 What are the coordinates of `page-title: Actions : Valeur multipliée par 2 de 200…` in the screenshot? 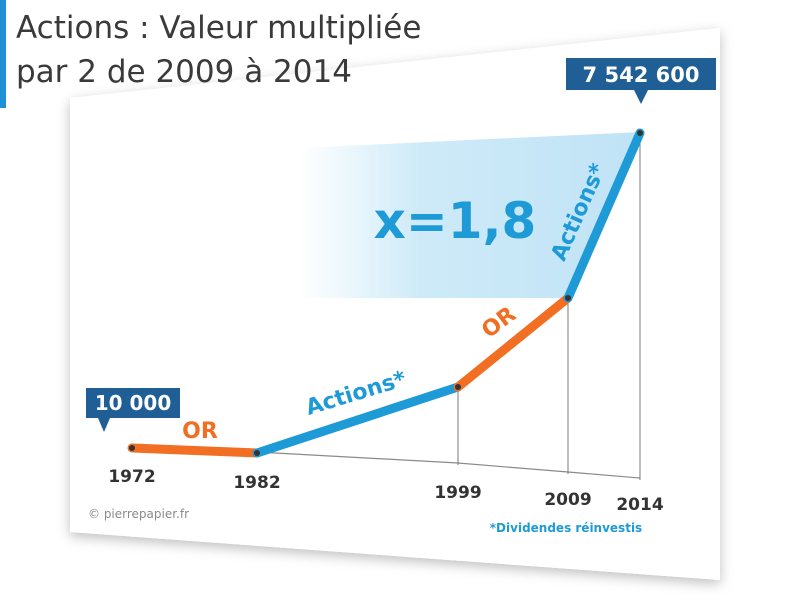 It's located at (218, 50).